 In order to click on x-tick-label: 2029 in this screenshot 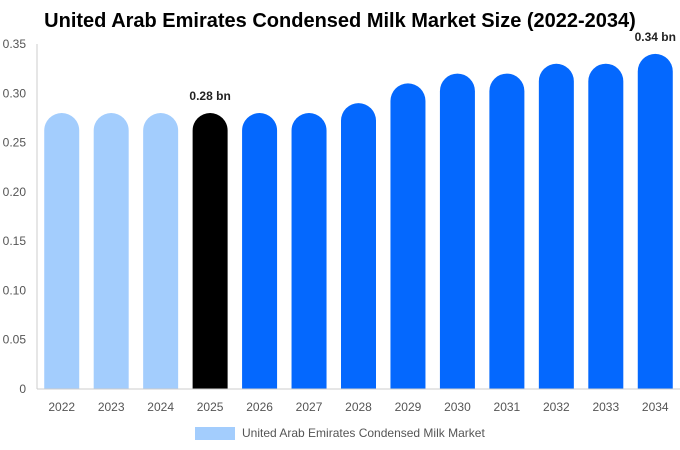, I will do `click(408, 407)`.